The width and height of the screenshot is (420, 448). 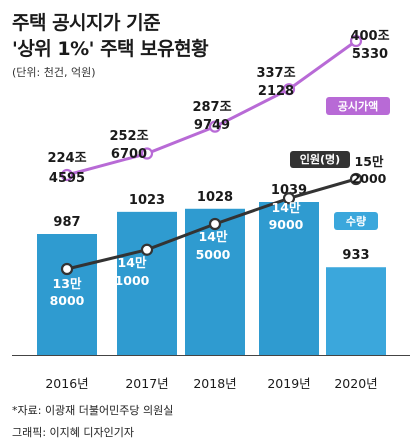 What do you see at coordinates (67, 283) in the screenshot?
I see `people-label-top-0: 13만` at bounding box center [67, 283].